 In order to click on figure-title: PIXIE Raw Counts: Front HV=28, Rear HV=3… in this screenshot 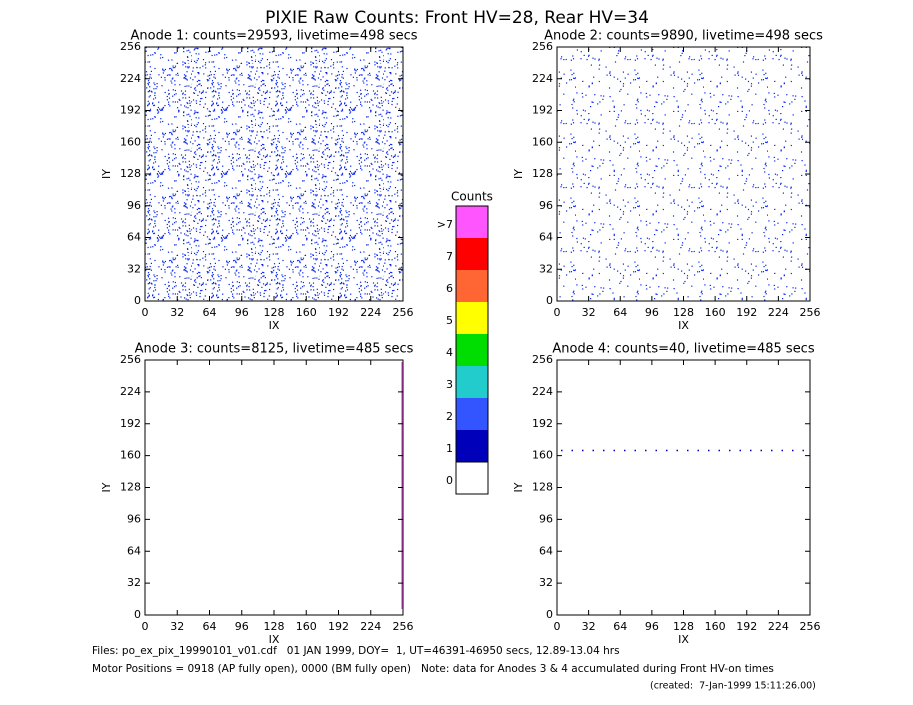, I will do `click(457, 18)`.